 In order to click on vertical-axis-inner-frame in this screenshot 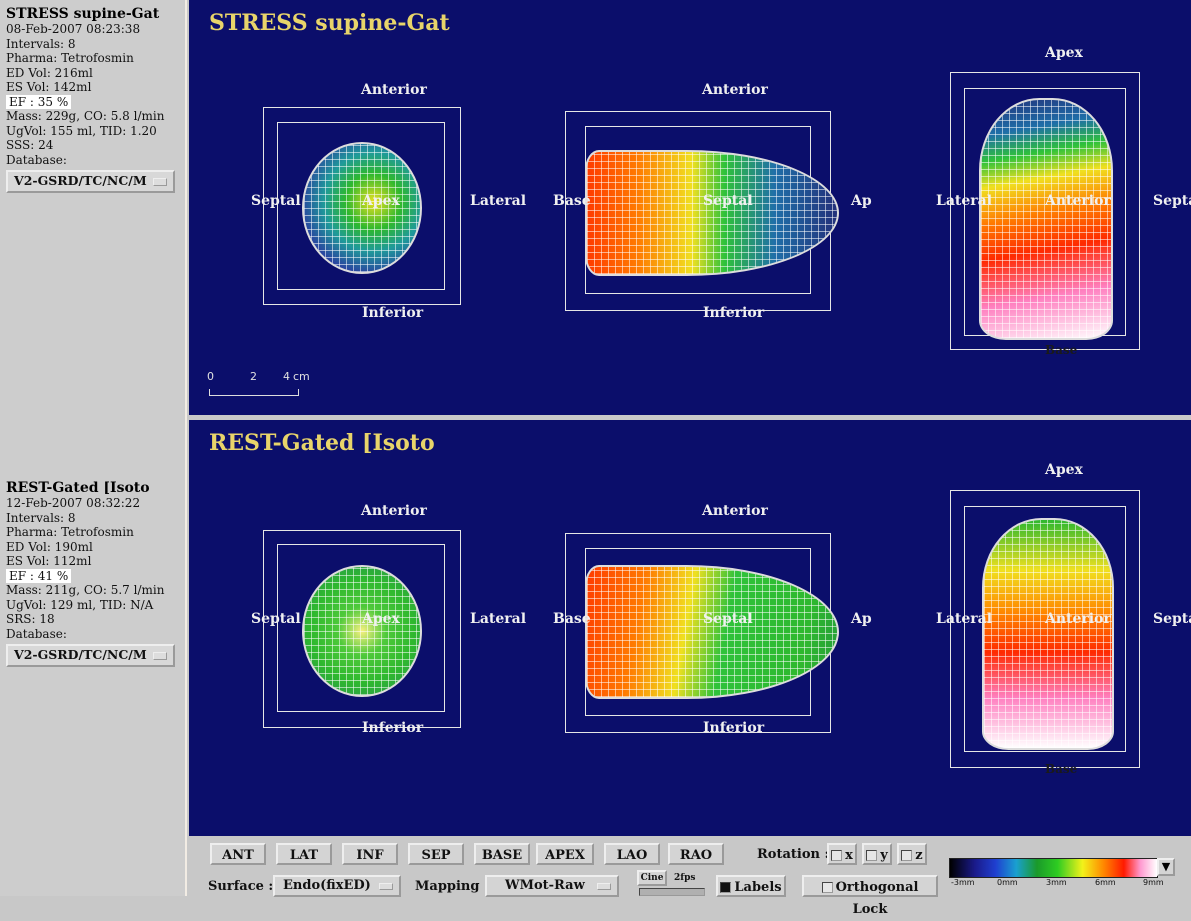, I will do `click(1045, 629)`.